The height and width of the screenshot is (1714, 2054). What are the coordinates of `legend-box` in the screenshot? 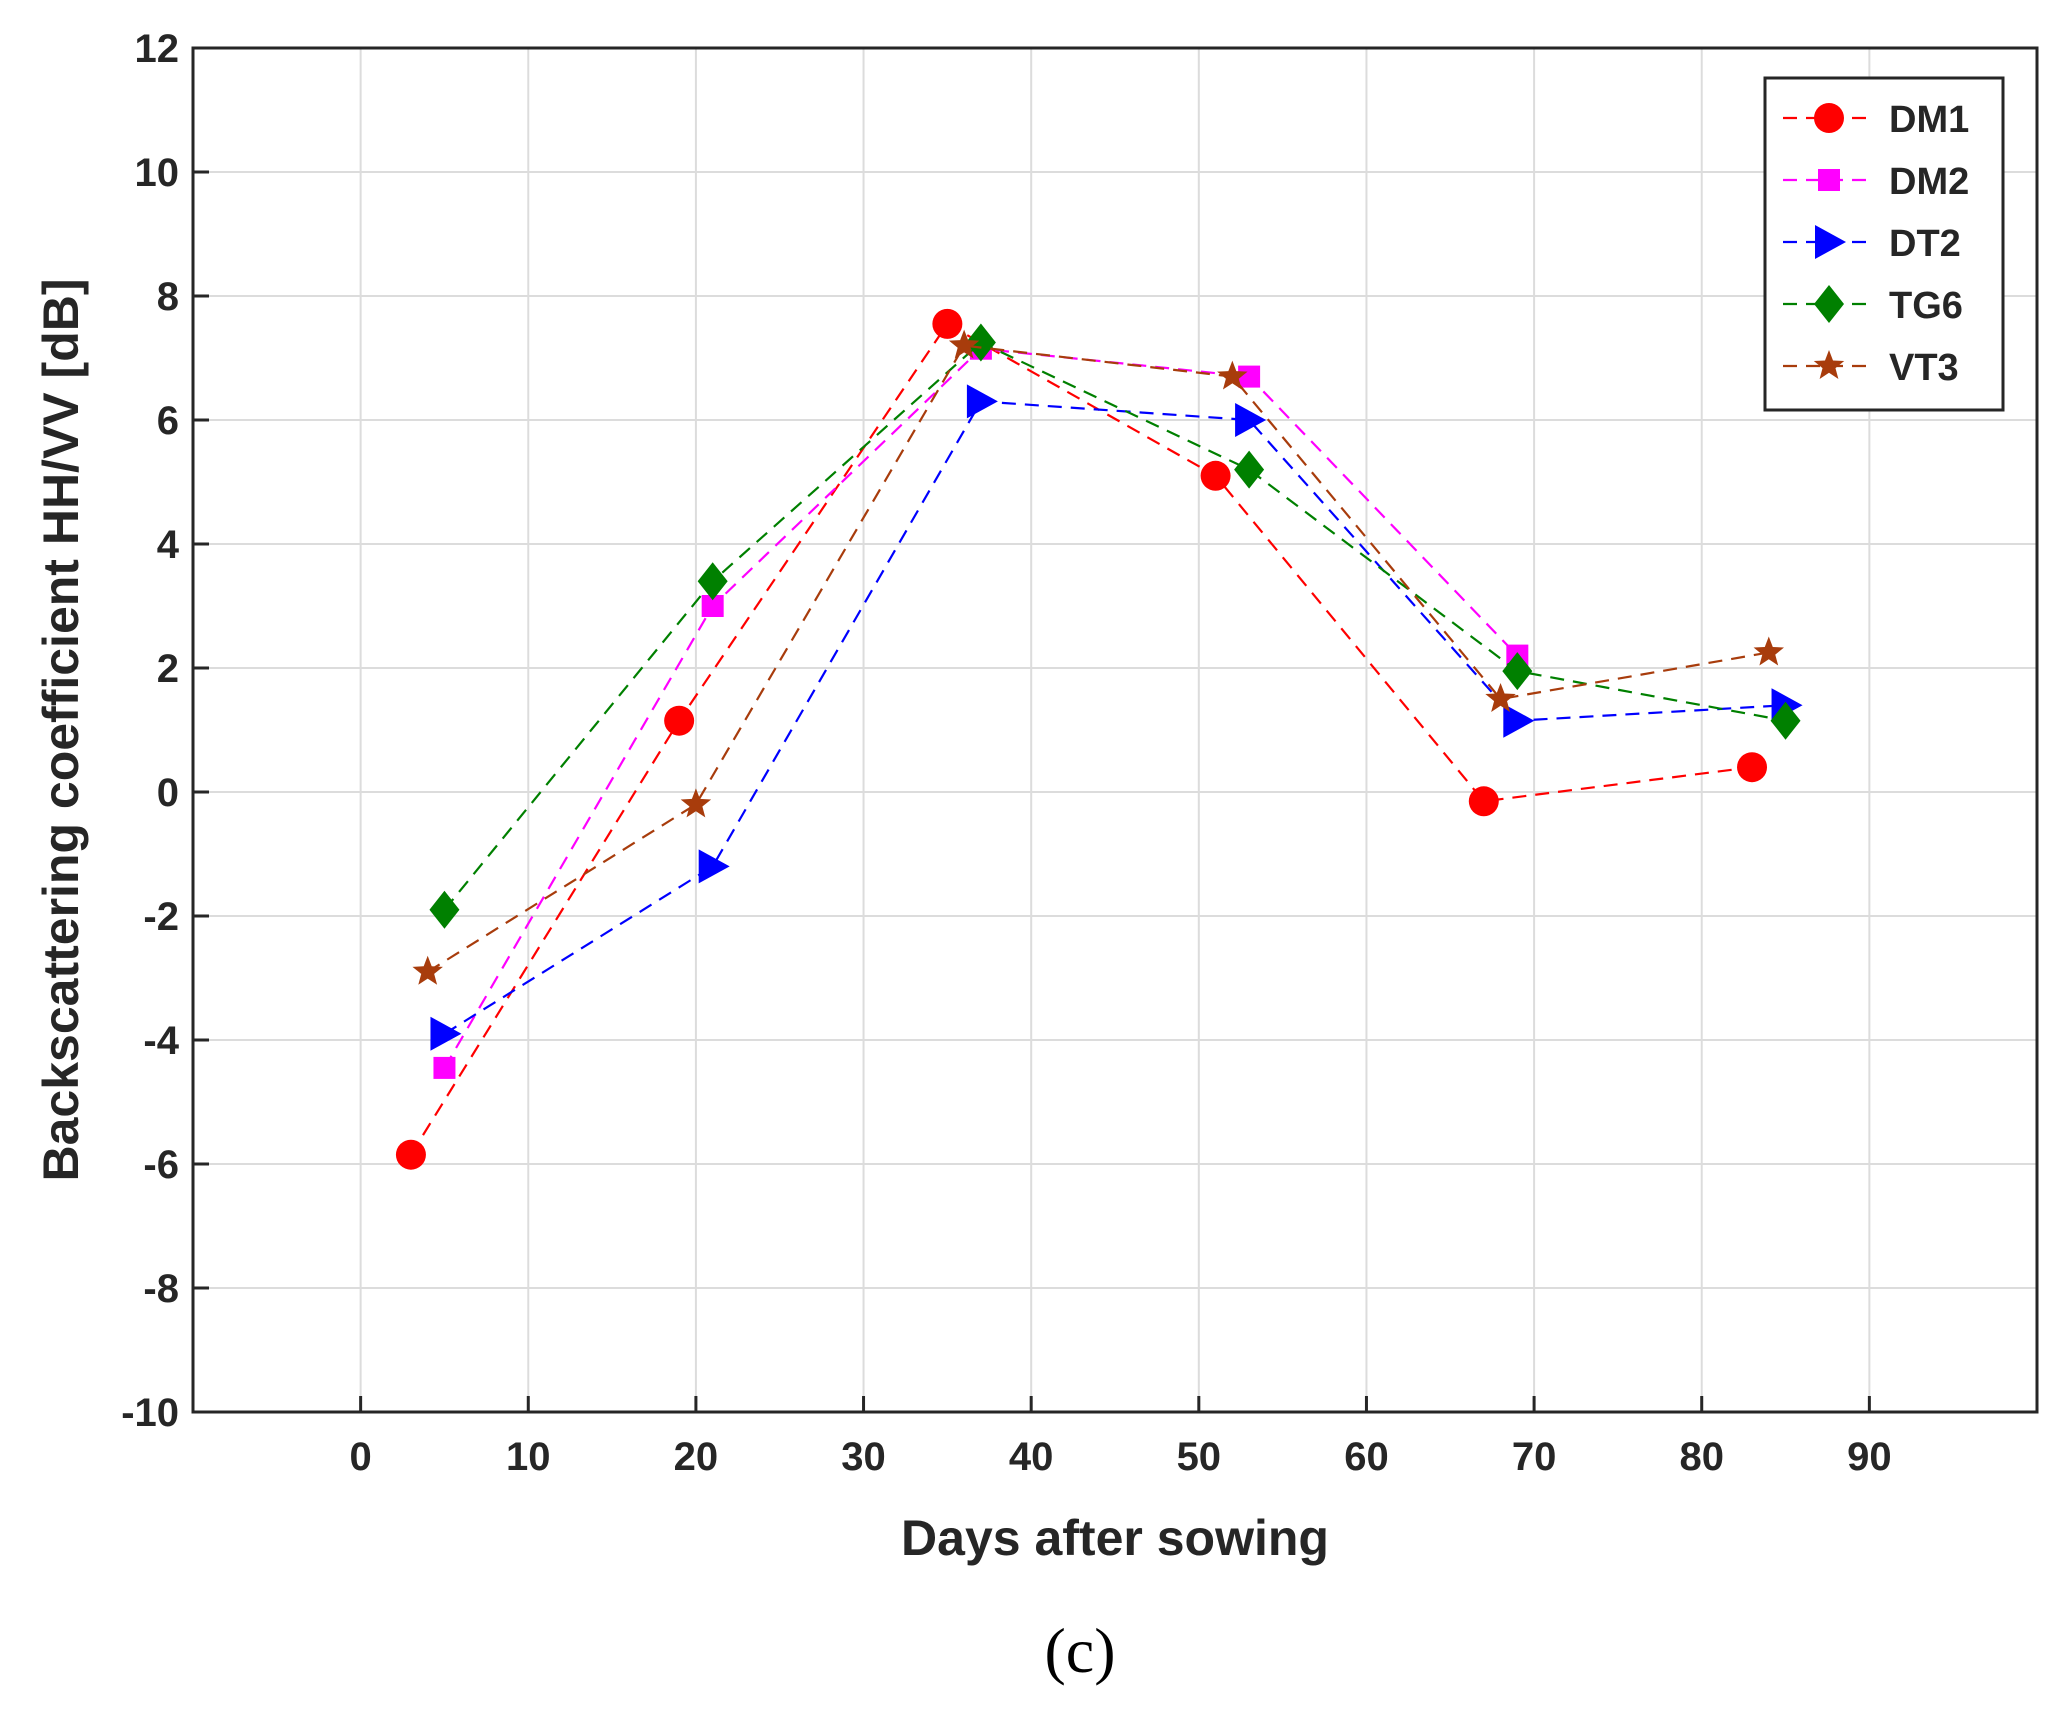 It's located at (1884, 244).